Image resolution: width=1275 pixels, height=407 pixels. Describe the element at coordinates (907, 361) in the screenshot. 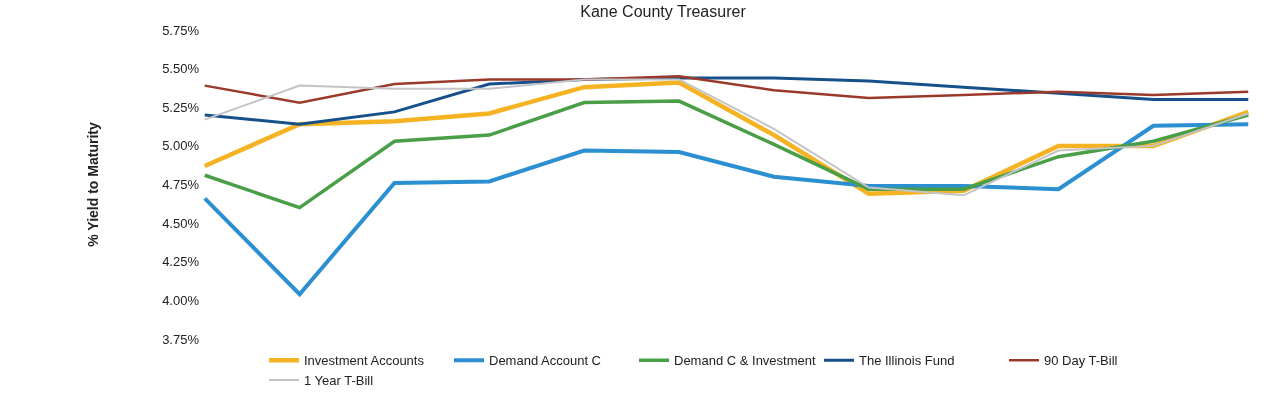

I see `legend-label: The Illinois Fund` at that location.